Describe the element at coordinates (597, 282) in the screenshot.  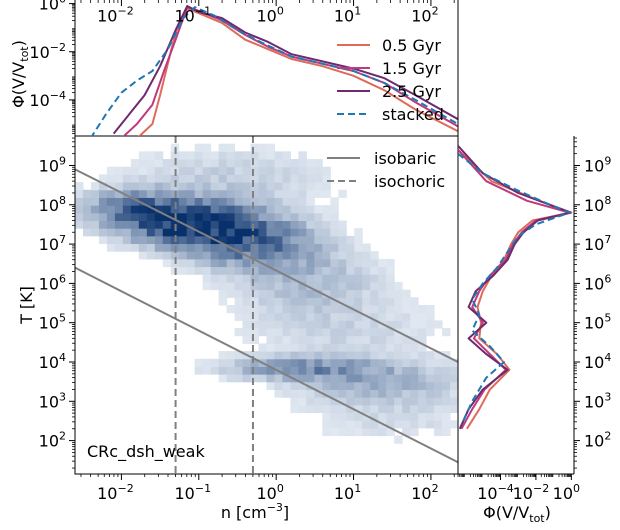
I see `right-y-tick-label: 10⁶` at that location.